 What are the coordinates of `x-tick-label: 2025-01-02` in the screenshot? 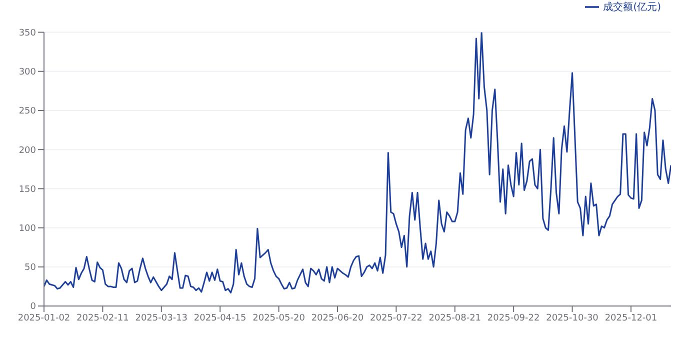 It's located at (44, 318).